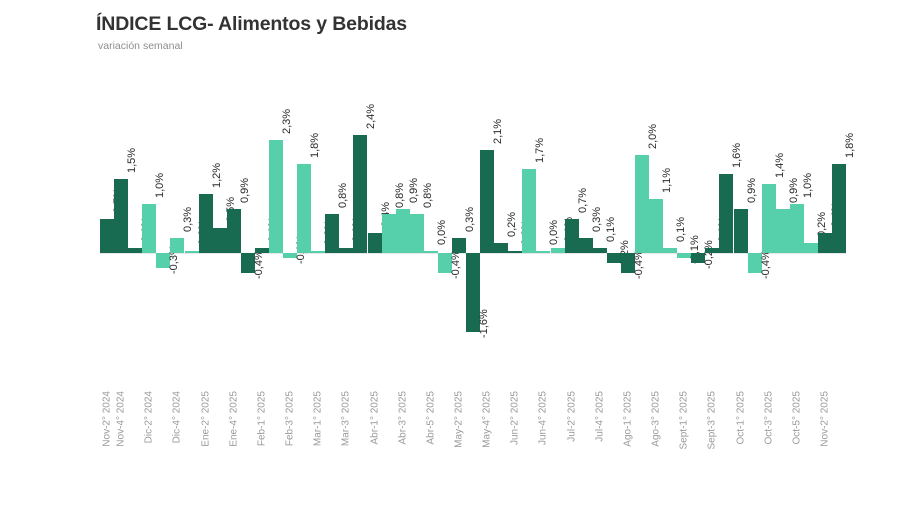 This screenshot has height=505, width=900. What do you see at coordinates (140, 46) in the screenshot?
I see `chart-subtitle: variación semanal` at bounding box center [140, 46].